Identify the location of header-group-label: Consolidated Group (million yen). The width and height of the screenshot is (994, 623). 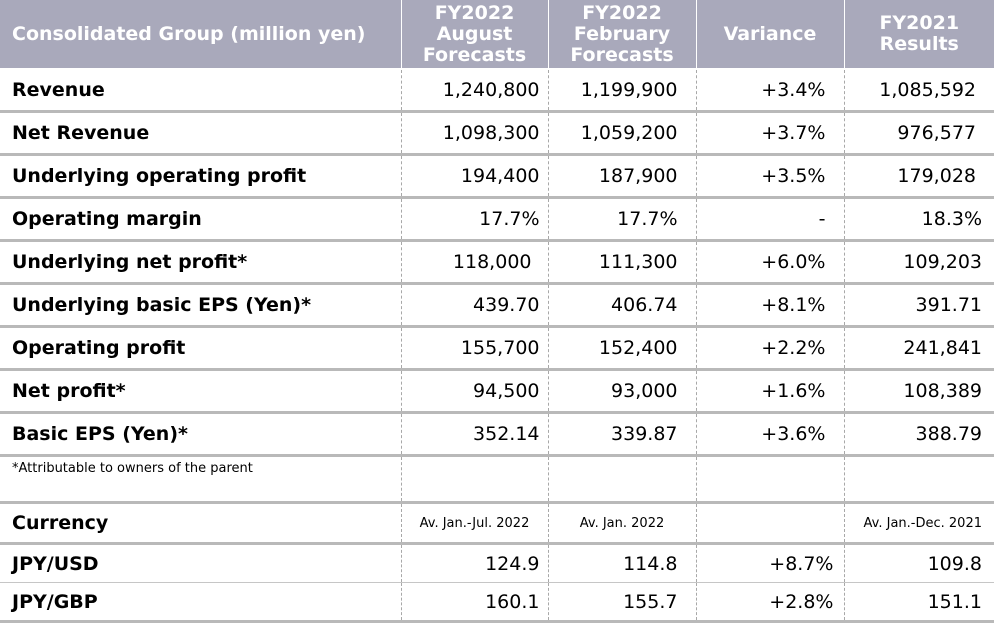
(189, 33).